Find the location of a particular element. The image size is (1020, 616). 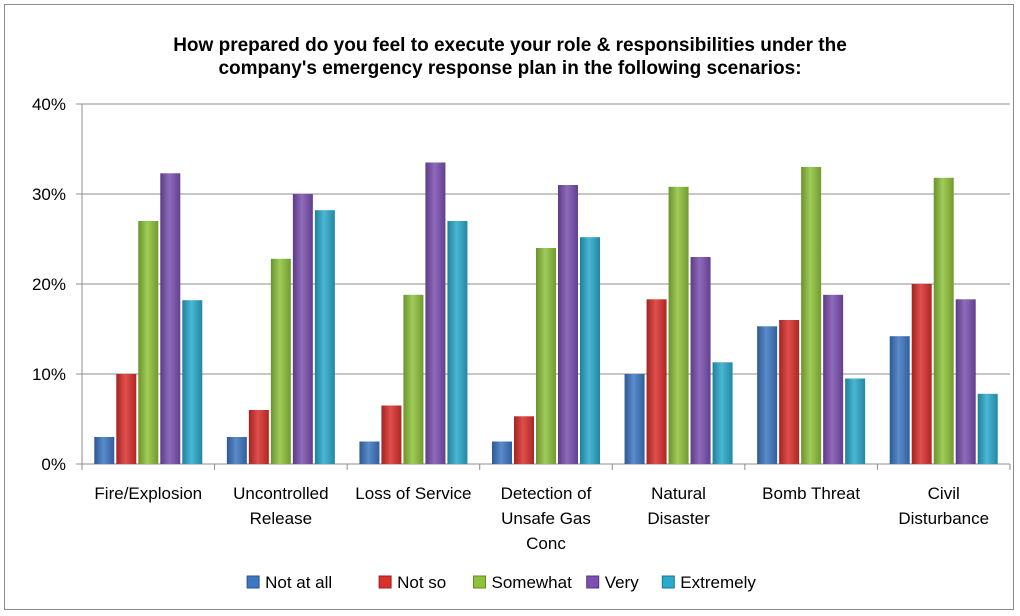

x-category-label: Uncontrolled is located at coordinates (280, 493).